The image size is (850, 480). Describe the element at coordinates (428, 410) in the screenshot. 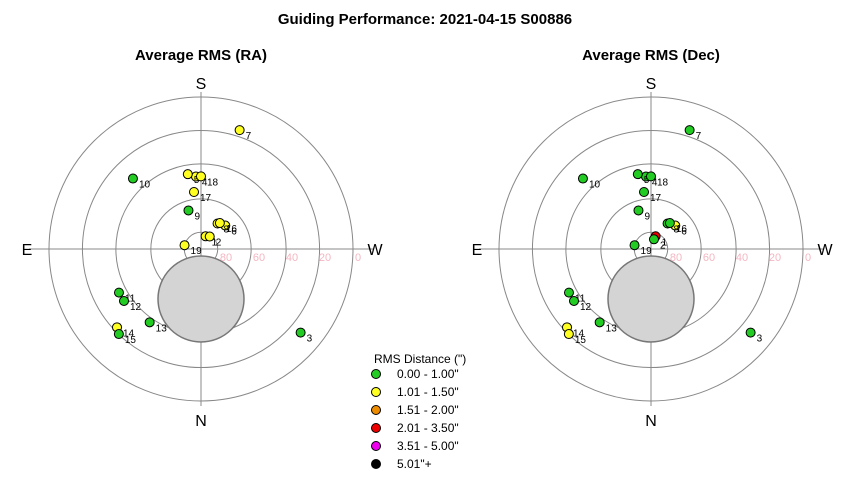

I see `legend-label-2: 1.51 - 2.00"` at that location.